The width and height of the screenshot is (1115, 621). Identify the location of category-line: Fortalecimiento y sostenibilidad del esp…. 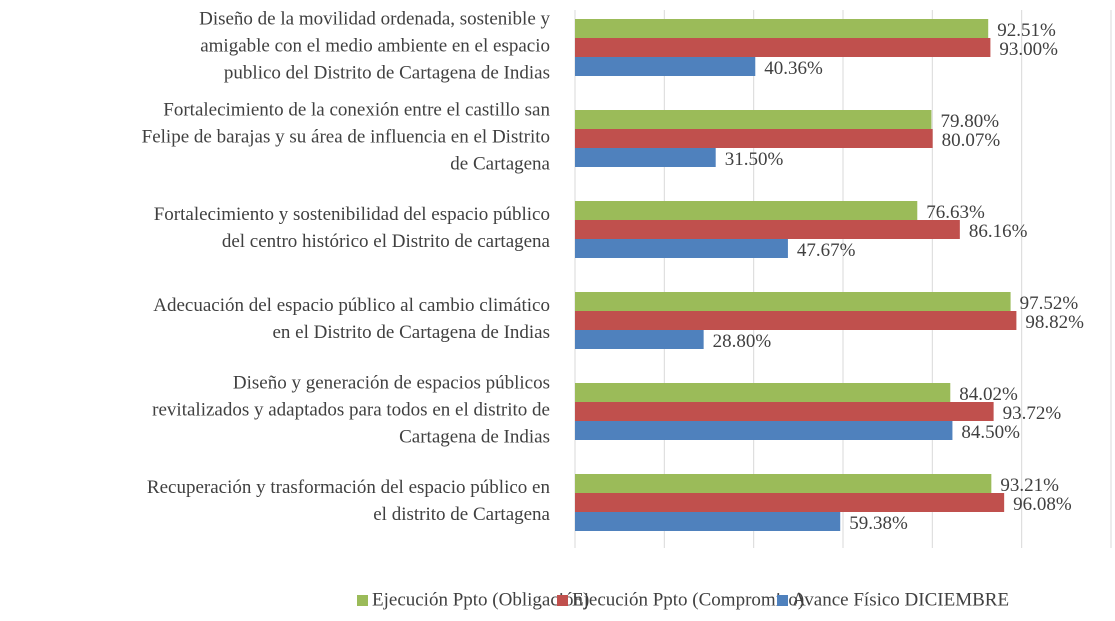
(352, 214).